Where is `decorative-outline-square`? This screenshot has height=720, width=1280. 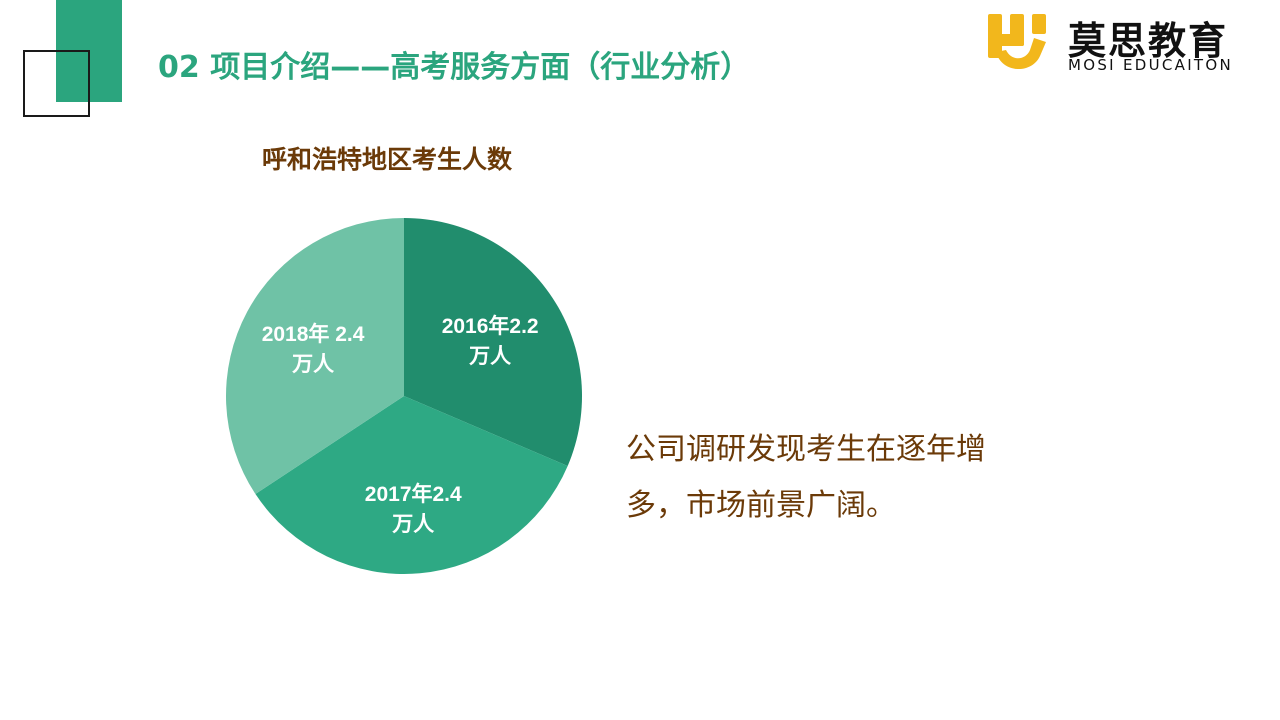
decorative-outline-square is located at coordinates (56, 83).